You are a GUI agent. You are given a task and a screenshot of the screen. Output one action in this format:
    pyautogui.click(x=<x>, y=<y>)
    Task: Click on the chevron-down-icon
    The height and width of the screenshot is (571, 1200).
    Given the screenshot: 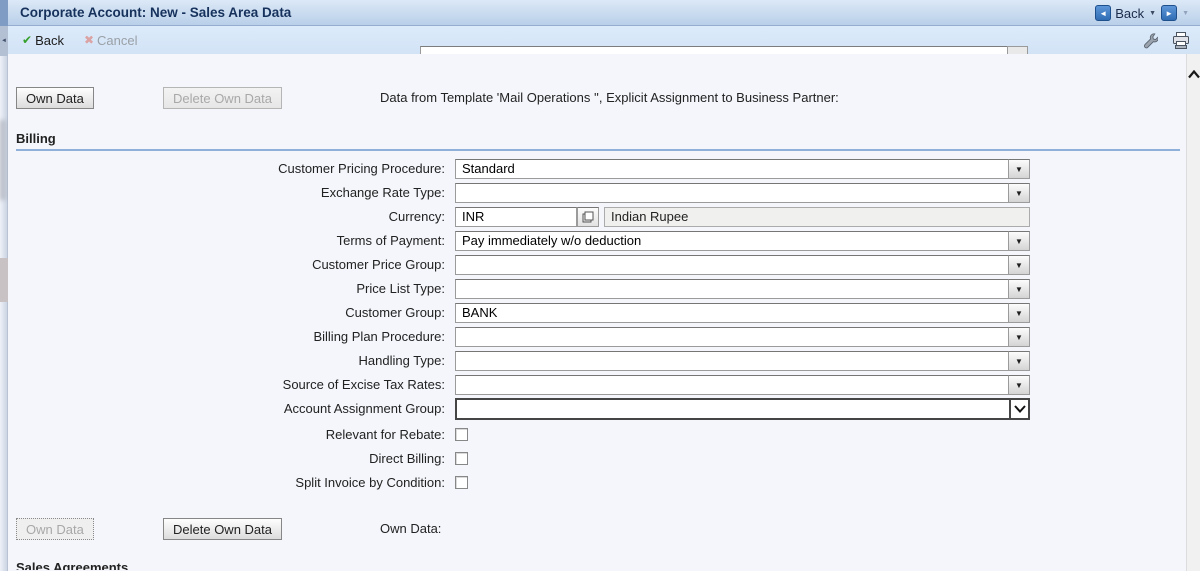 What is the action you would take?
    pyautogui.click(x=1018, y=409)
    